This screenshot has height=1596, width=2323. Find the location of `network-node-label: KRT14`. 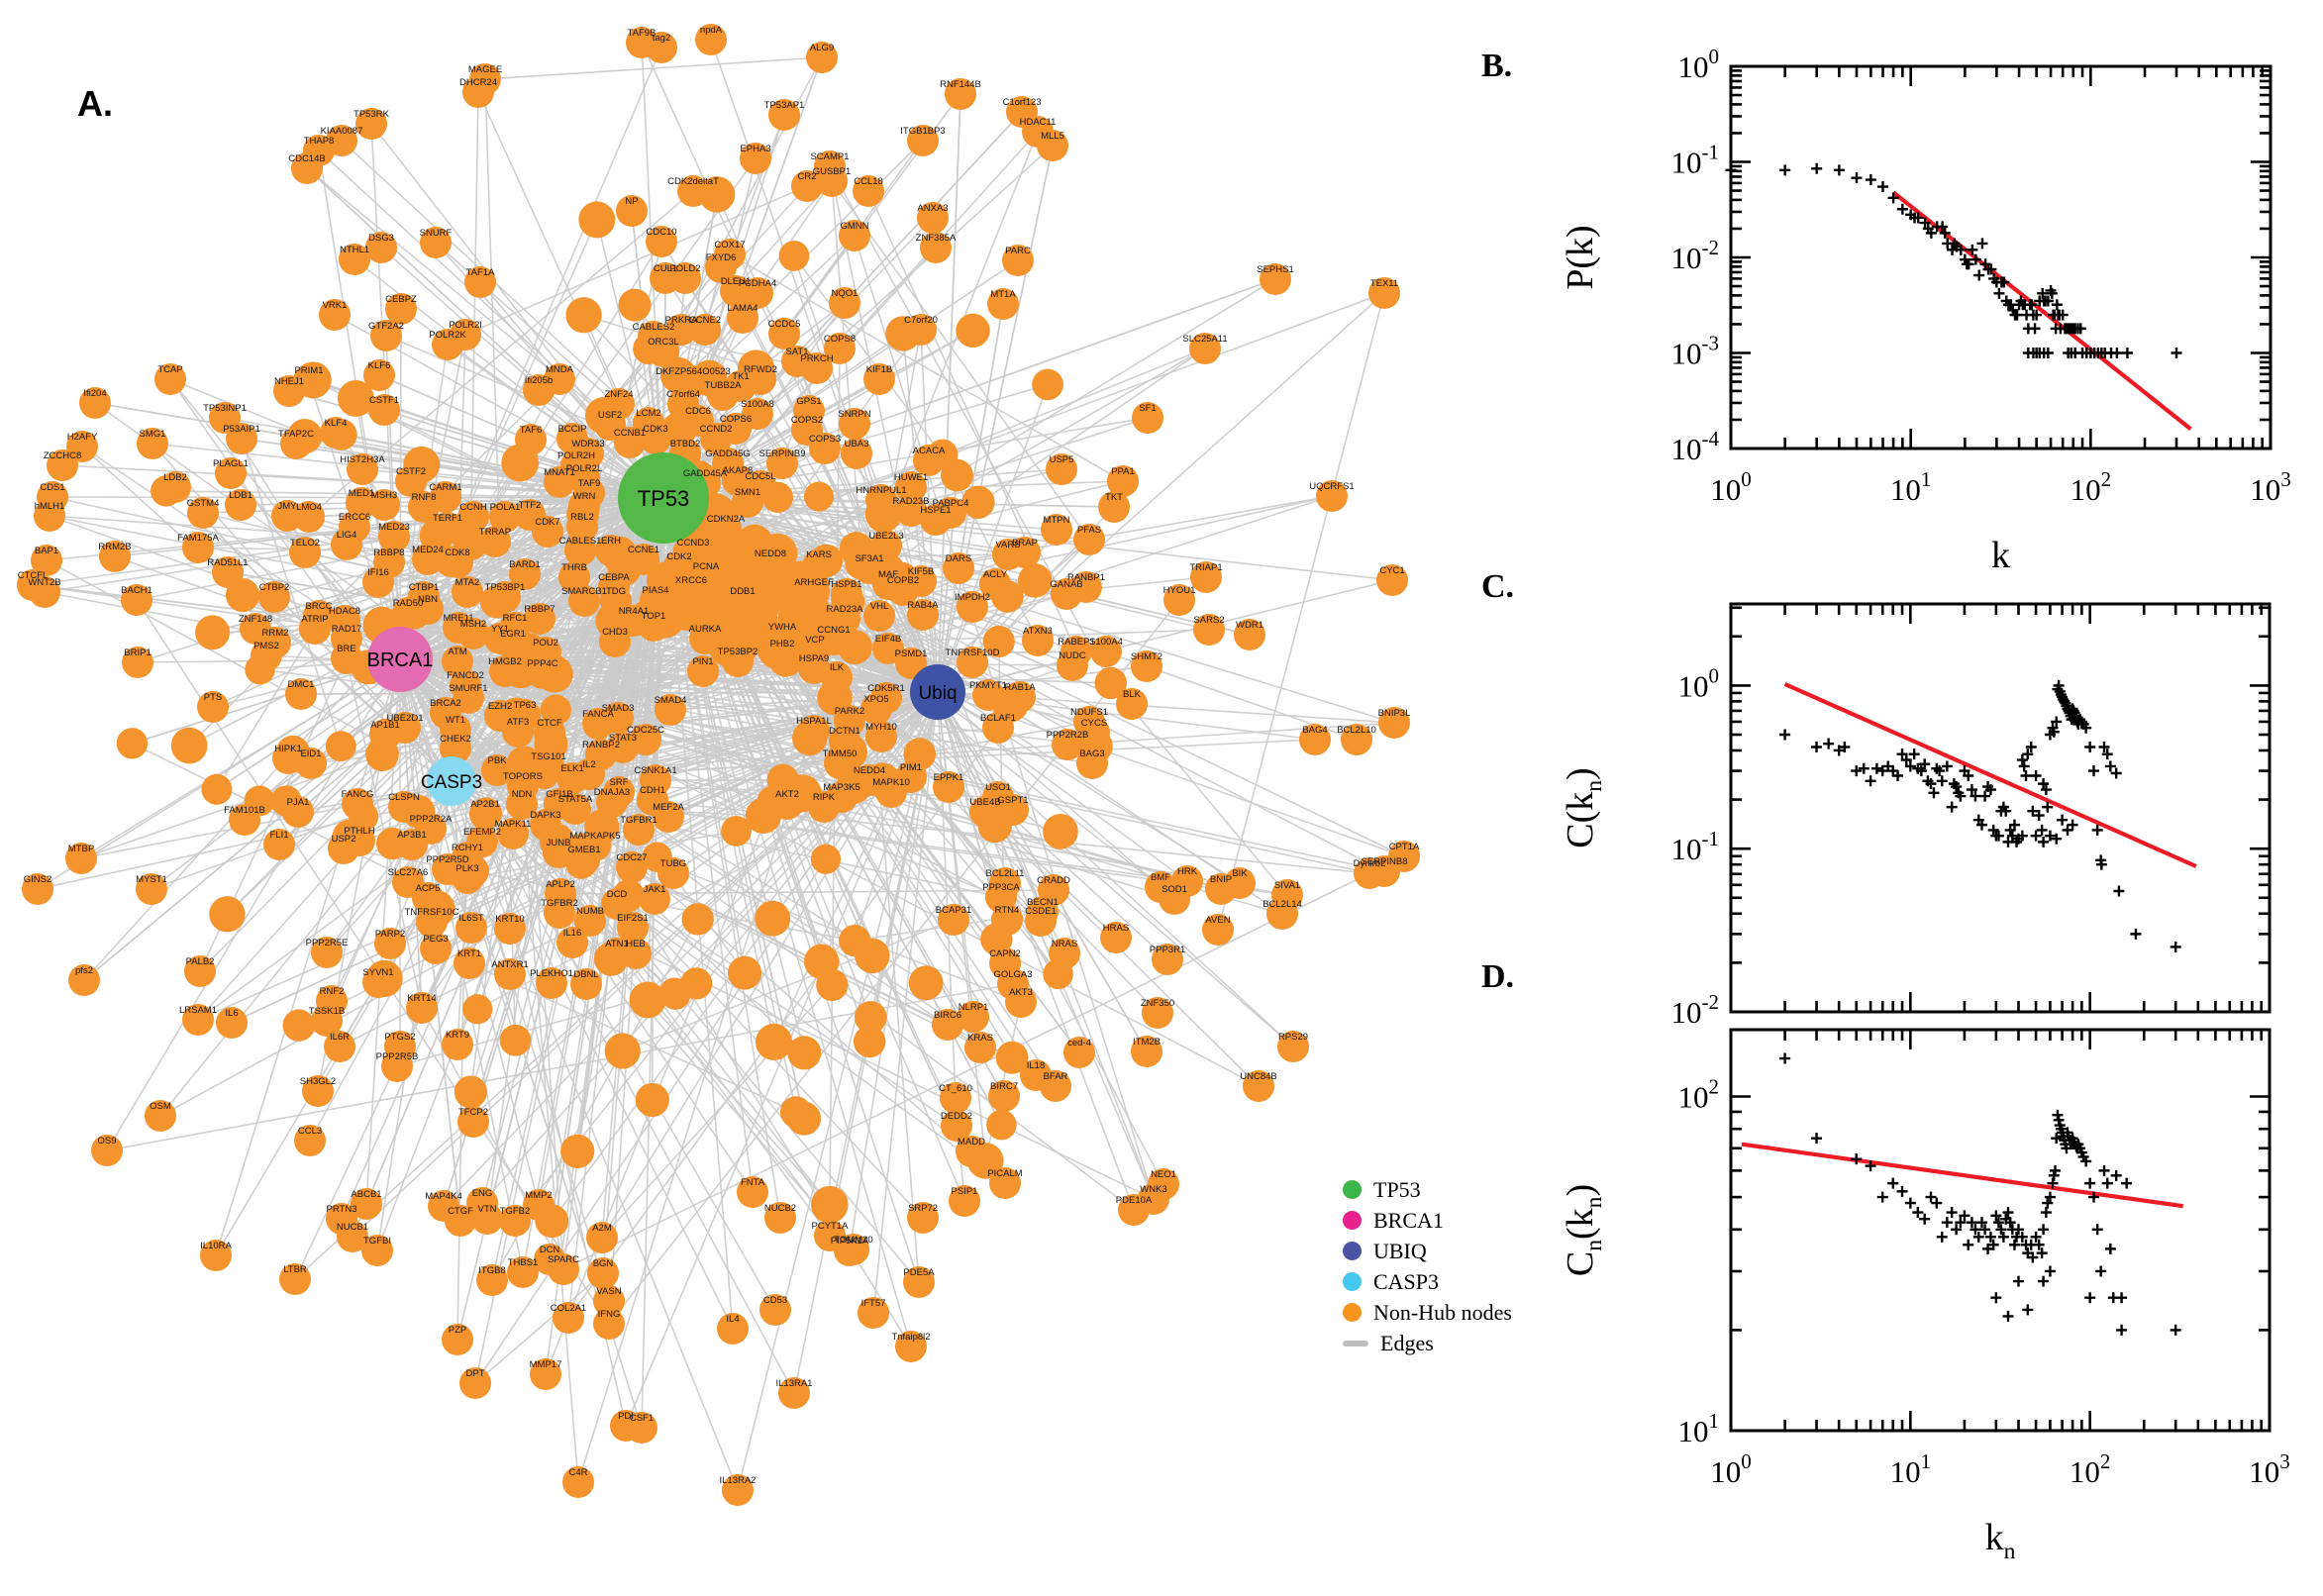

network-node-label: KRT14 is located at coordinates (421, 998).